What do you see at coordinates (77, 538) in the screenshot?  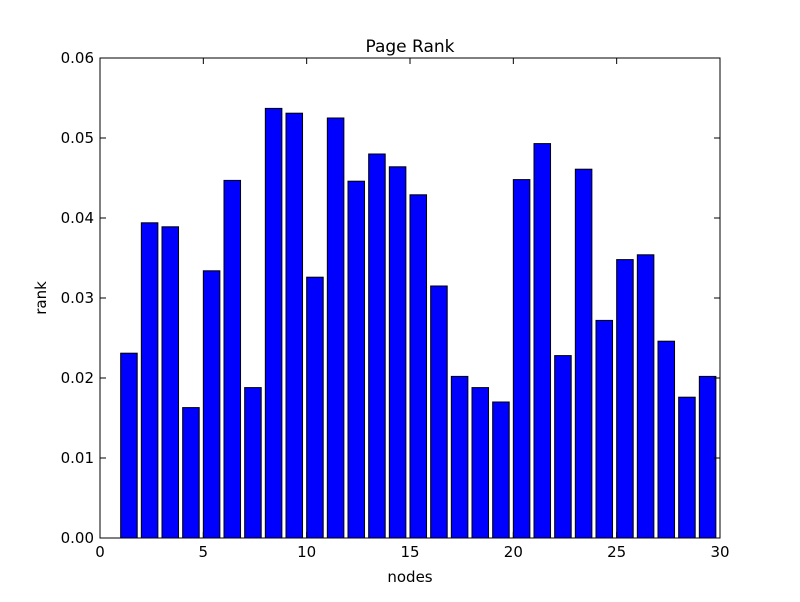 I see `y-tick-label: 0.00` at bounding box center [77, 538].